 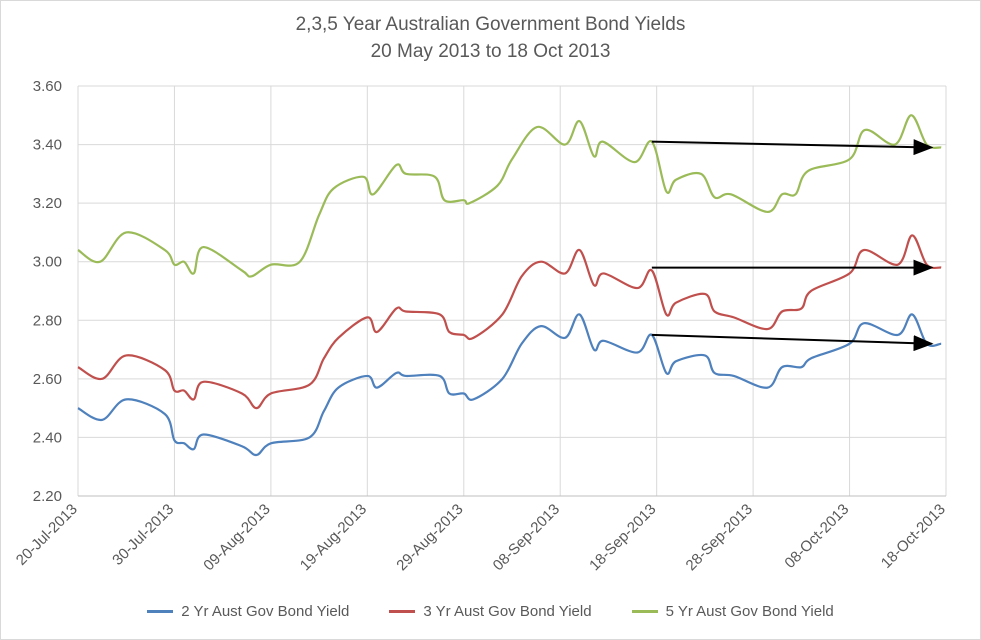 I want to click on chart-subtitle: 20 May 2013 to 18 Oct 2013, so click(x=490, y=51).